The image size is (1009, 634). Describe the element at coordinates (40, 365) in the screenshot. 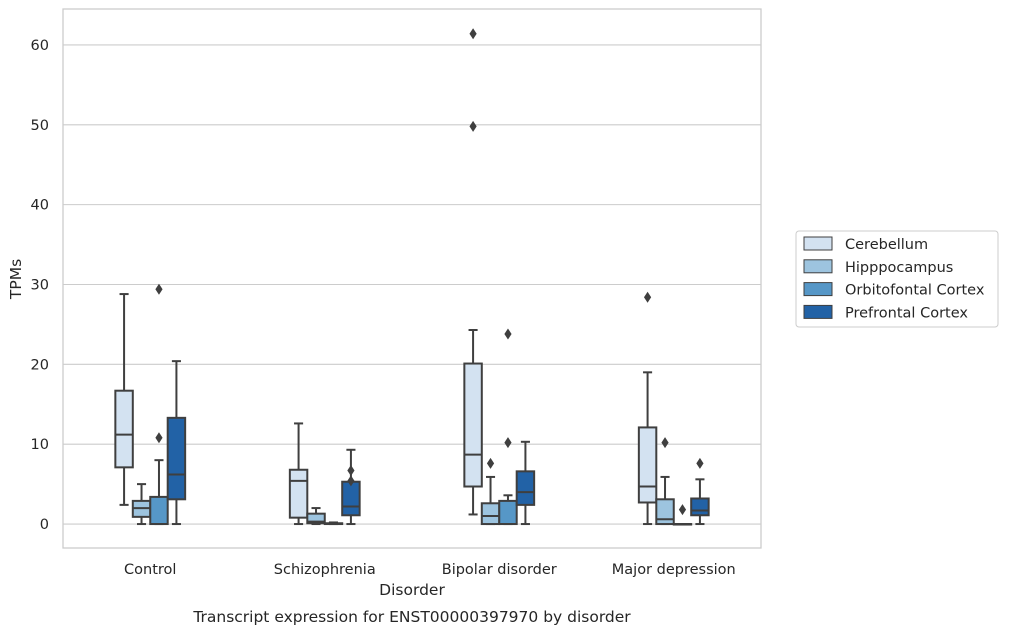

I see `y-tick-label: 20` at that location.